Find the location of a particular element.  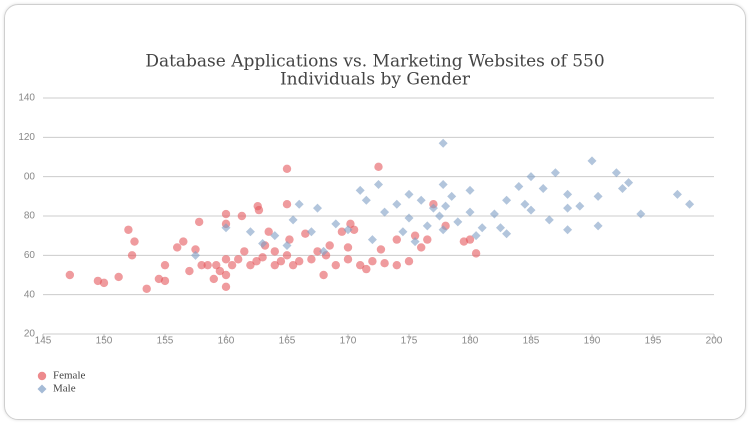

x-tick-label: 175 is located at coordinates (409, 341).